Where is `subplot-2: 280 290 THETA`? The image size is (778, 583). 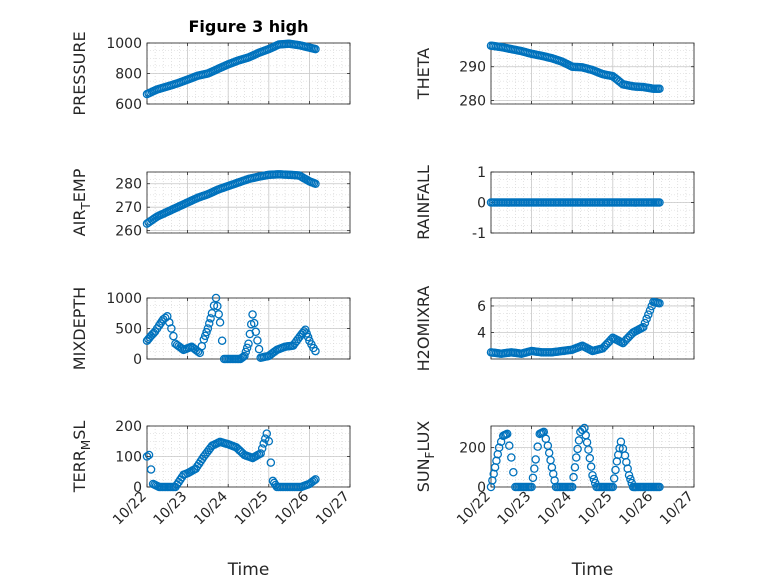 subplot-2: 280 290 THETA is located at coordinates (554, 75).